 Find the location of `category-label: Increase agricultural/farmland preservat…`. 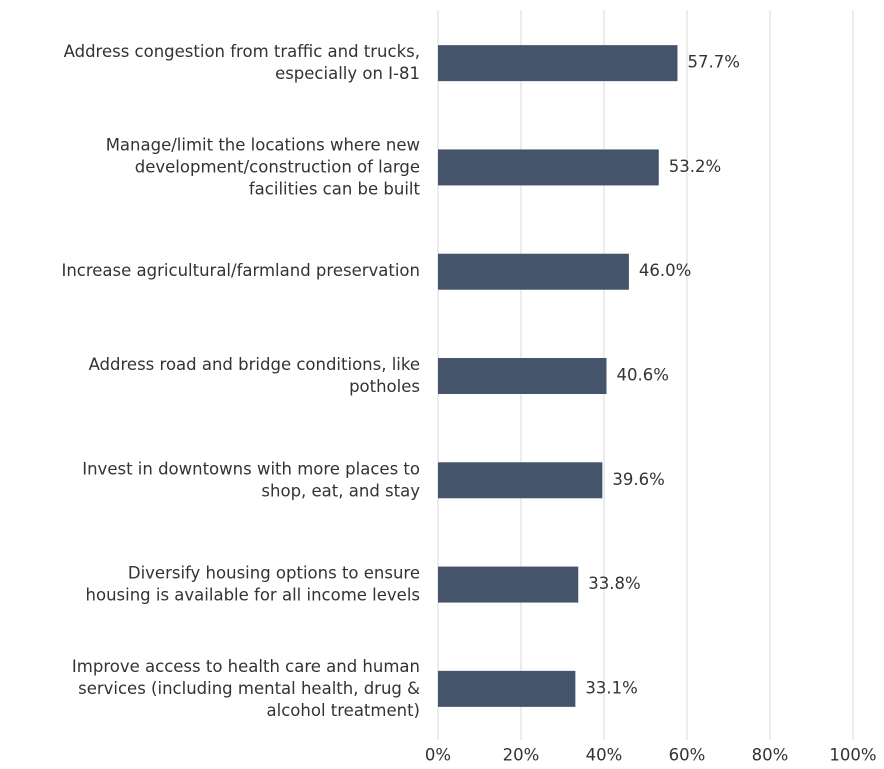

category-label: Increase agricultural/farmland preservat… is located at coordinates (240, 270).